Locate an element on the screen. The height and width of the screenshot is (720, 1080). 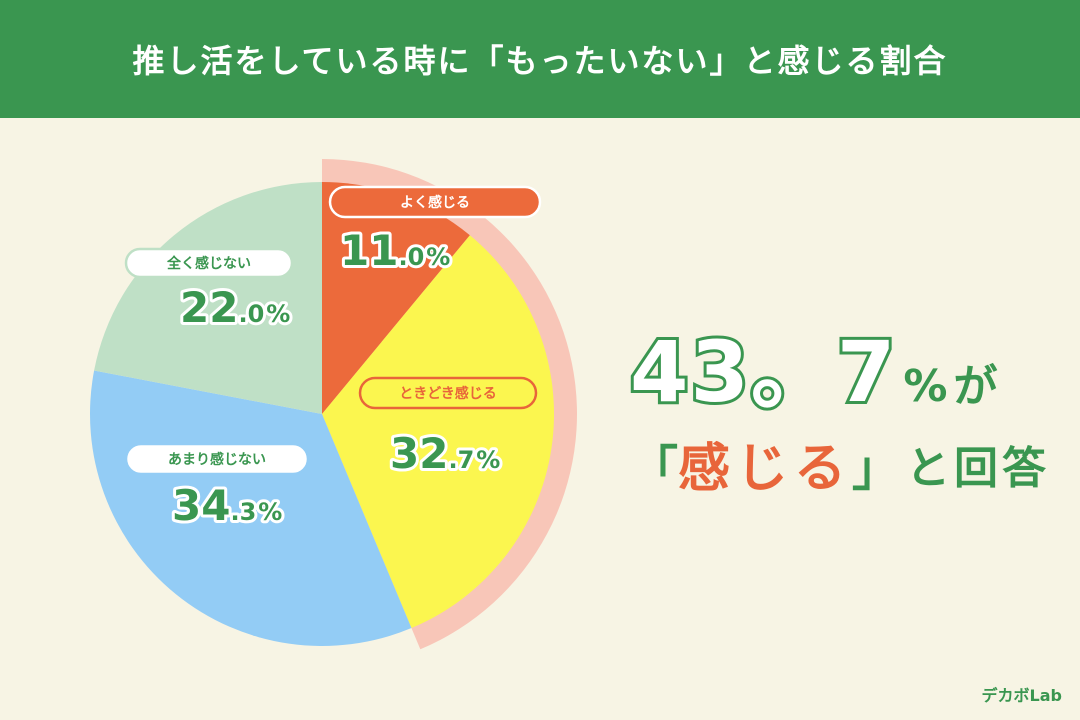
slice-percent: 11.0% is located at coordinates (395, 250).